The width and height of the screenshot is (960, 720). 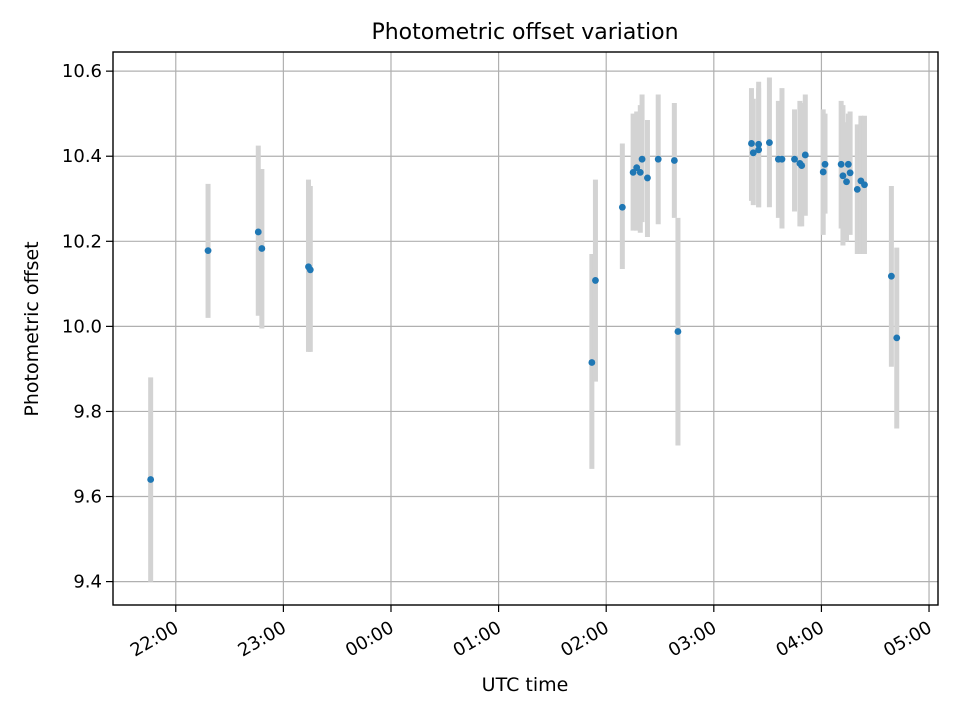 What do you see at coordinates (32, 328) in the screenshot?
I see `y-axis-label: Photometric offset` at bounding box center [32, 328].